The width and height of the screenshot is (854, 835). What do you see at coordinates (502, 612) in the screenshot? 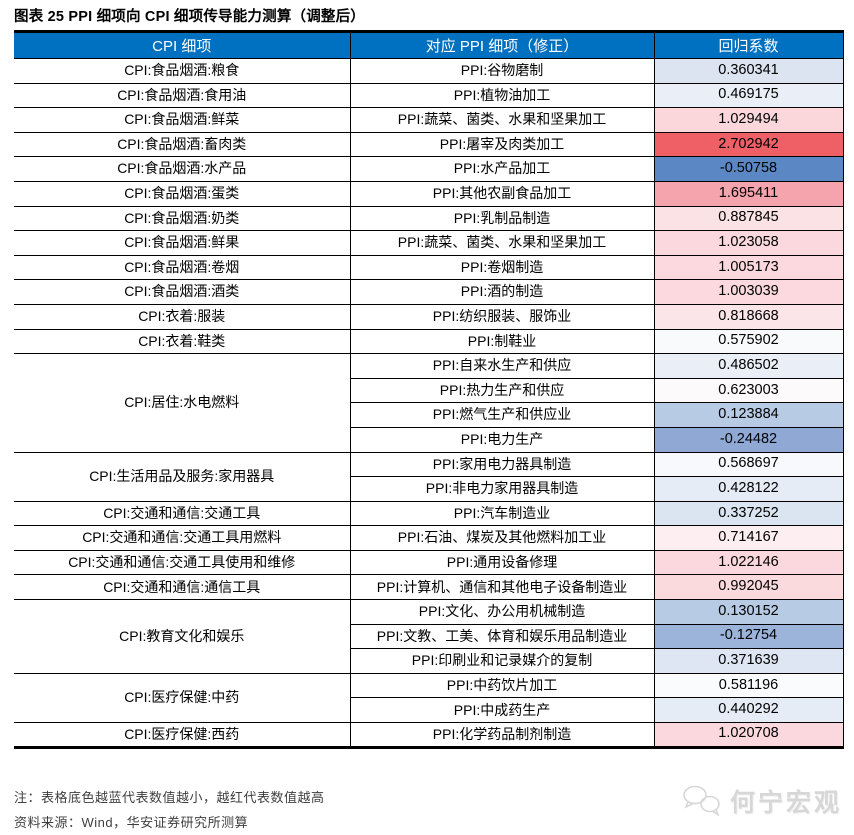
I see `ppi-item-cell: PPI:文化、办公用机械制造` at bounding box center [502, 612].